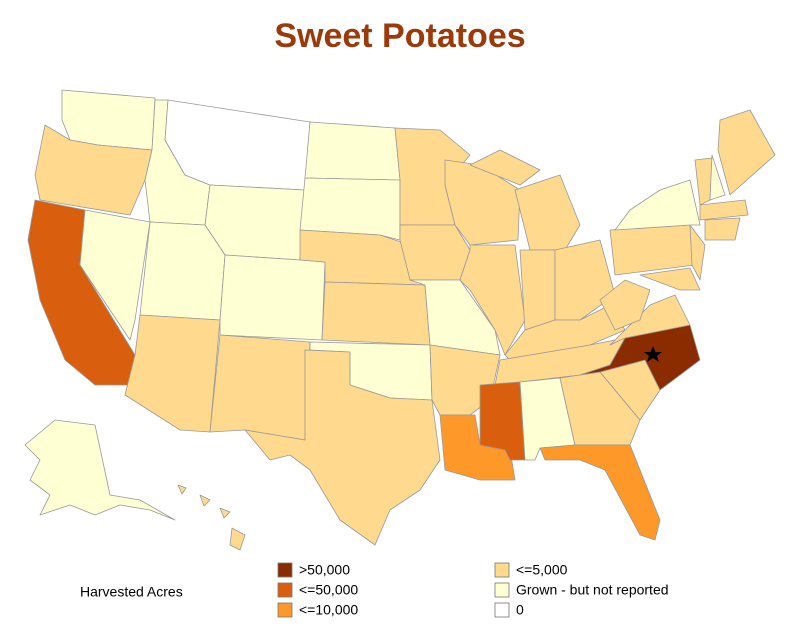  What do you see at coordinates (328, 590) in the screenshot?
I see `legend-label: <=50,000` at bounding box center [328, 590].